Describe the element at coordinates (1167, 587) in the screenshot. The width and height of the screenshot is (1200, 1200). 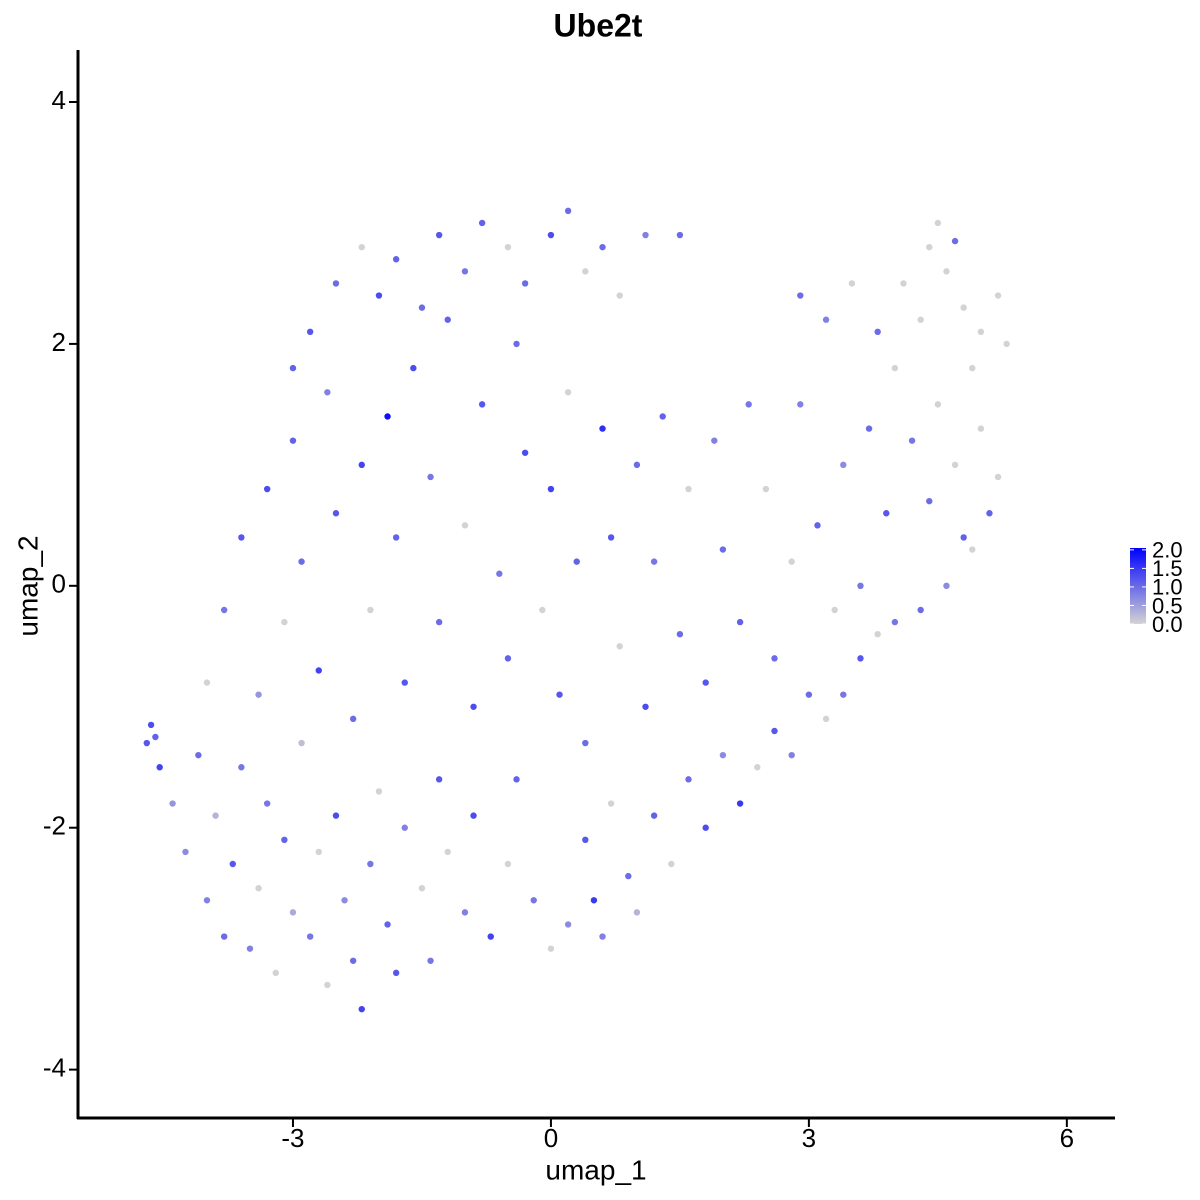
I see `colorbar-tick-label: 1.0` at that location.